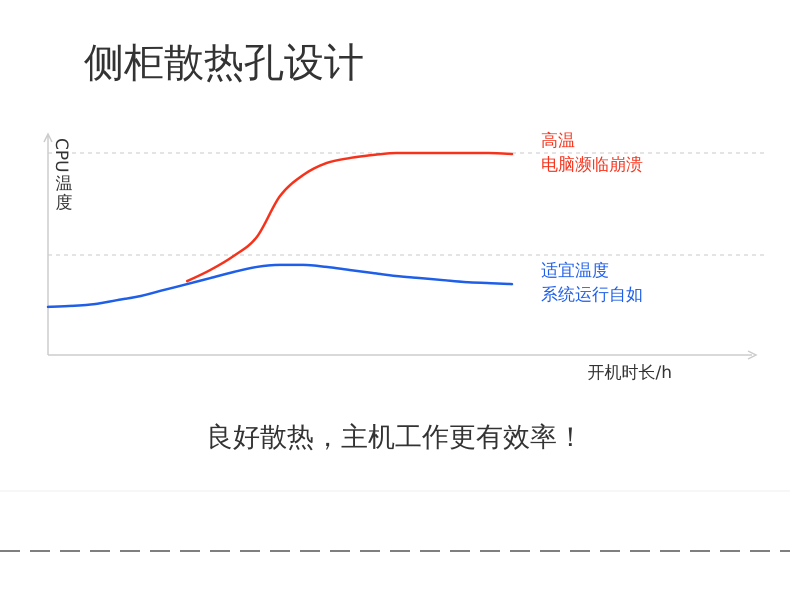  What do you see at coordinates (629, 373) in the screenshot?
I see `x-axis-title: 开机时长/h` at bounding box center [629, 373].